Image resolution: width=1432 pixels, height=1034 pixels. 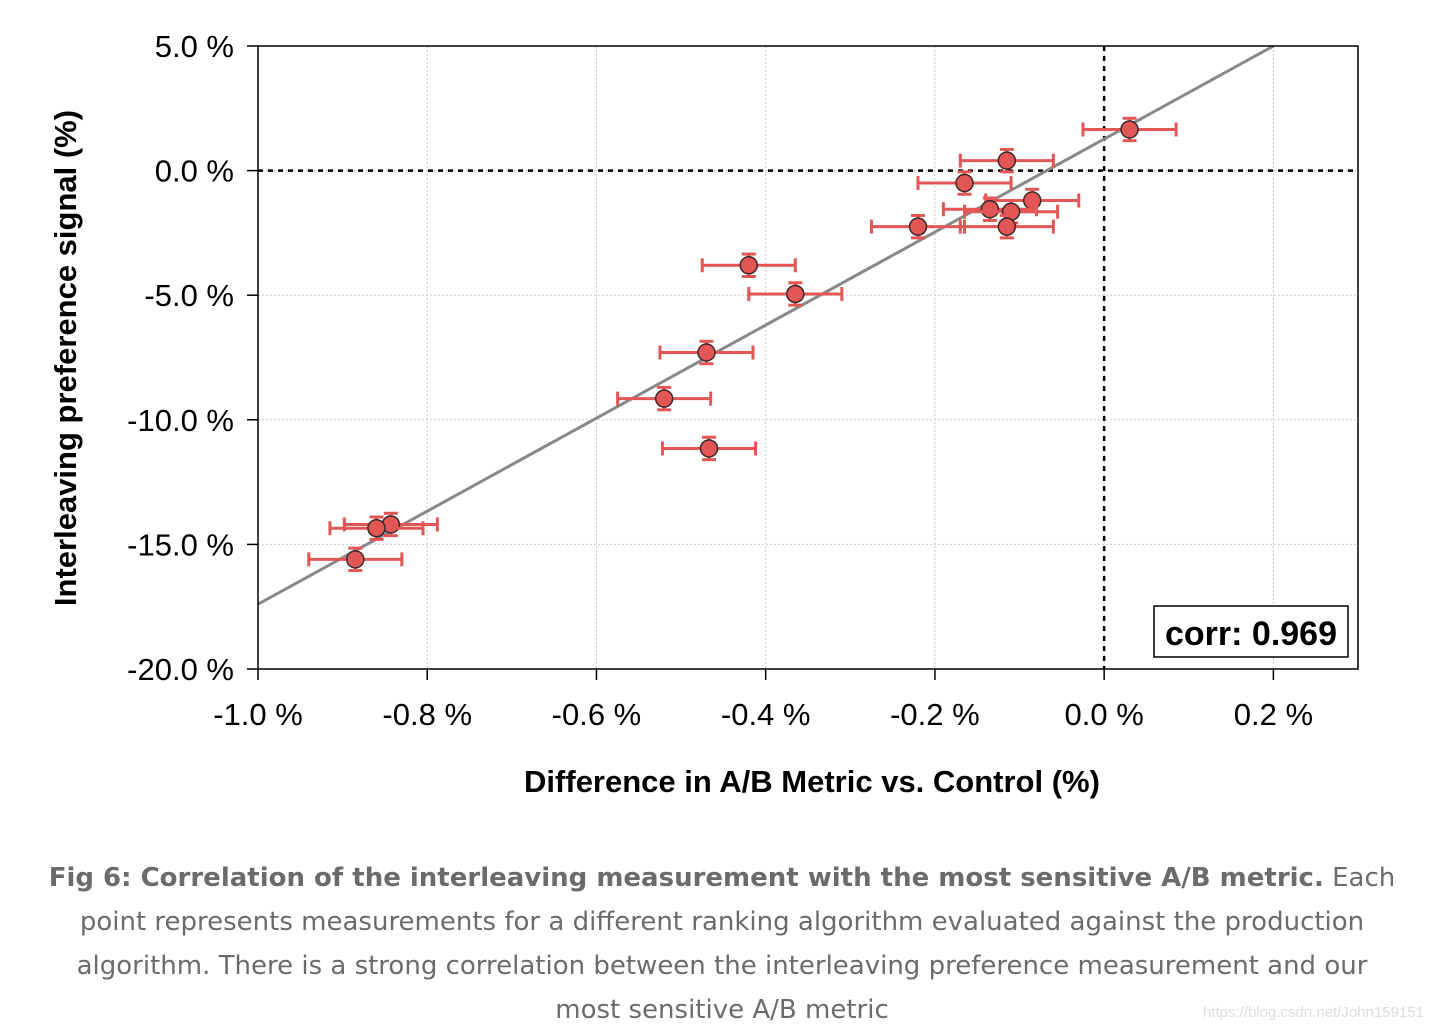 I want to click on x-tick-label: -0.4 %, so click(x=766, y=714).